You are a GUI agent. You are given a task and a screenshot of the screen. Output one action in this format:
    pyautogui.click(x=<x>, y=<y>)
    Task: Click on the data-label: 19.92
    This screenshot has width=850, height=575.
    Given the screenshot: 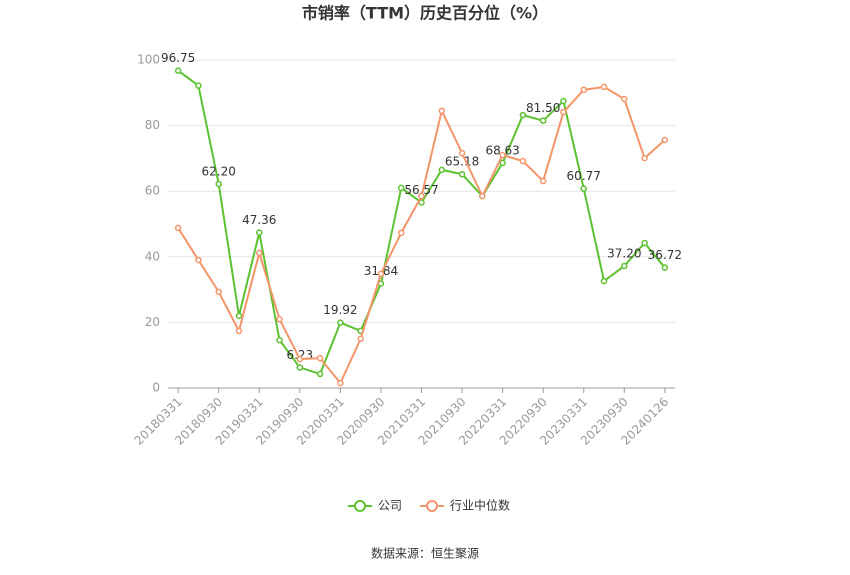 What is the action you would take?
    pyautogui.click(x=340, y=310)
    